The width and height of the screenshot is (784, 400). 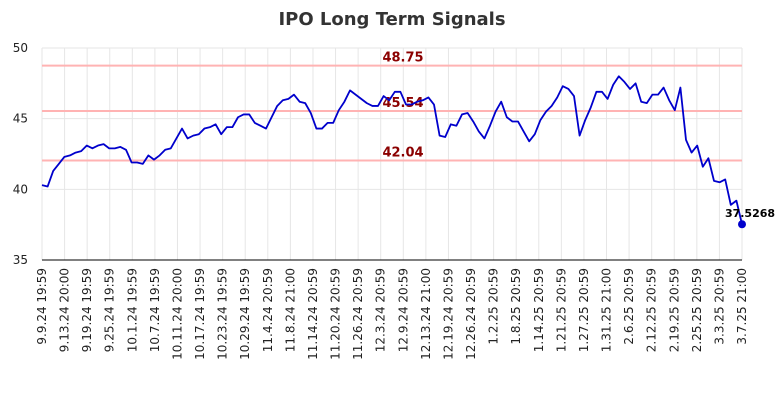 What do you see at coordinates (561, 310) in the screenshot?
I see `x-tick-label: 1.21.25 20:59` at bounding box center [561, 310].